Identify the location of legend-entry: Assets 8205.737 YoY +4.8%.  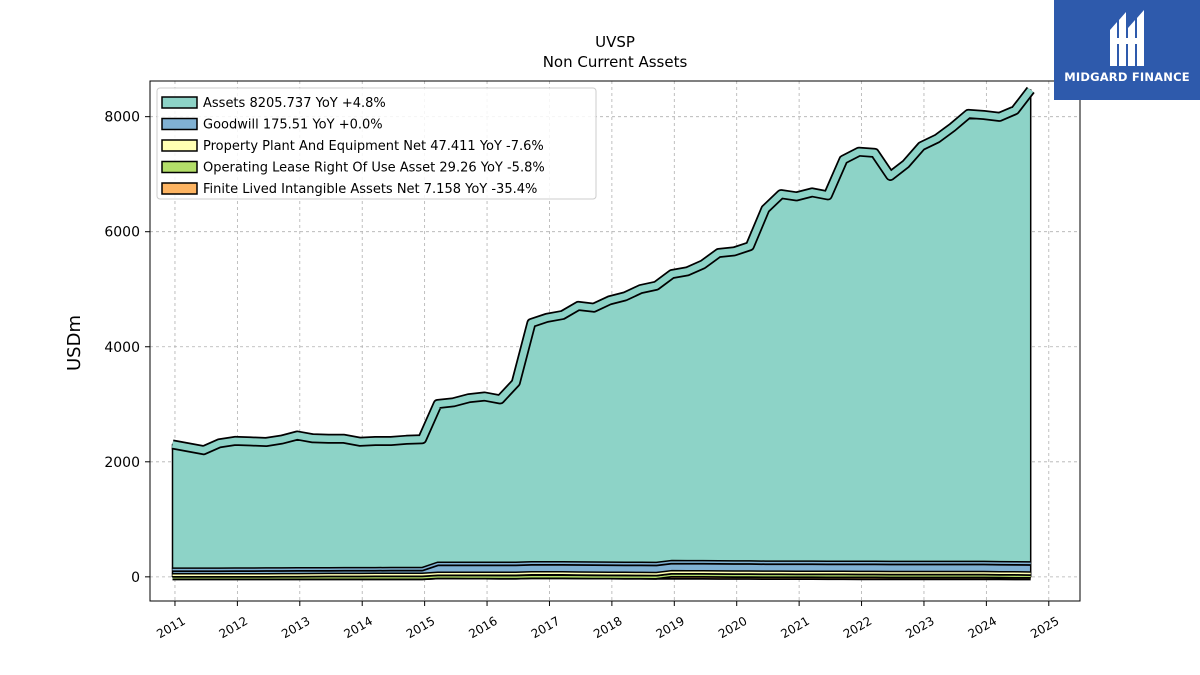
(294, 103).